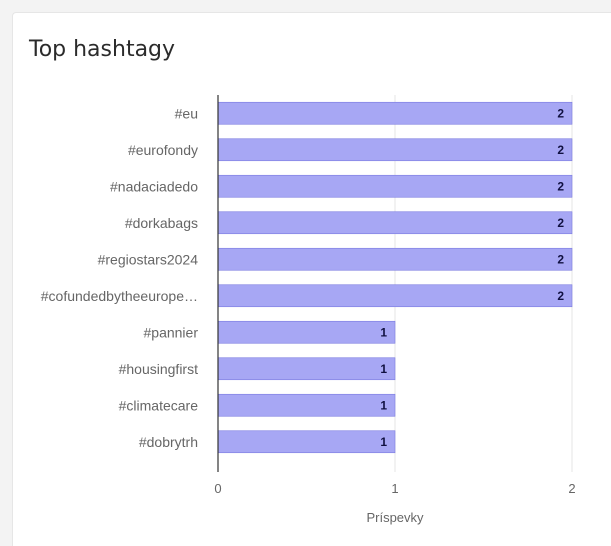 The width and height of the screenshot is (611, 546). I want to click on category-label: #housingfirst, so click(158, 369).